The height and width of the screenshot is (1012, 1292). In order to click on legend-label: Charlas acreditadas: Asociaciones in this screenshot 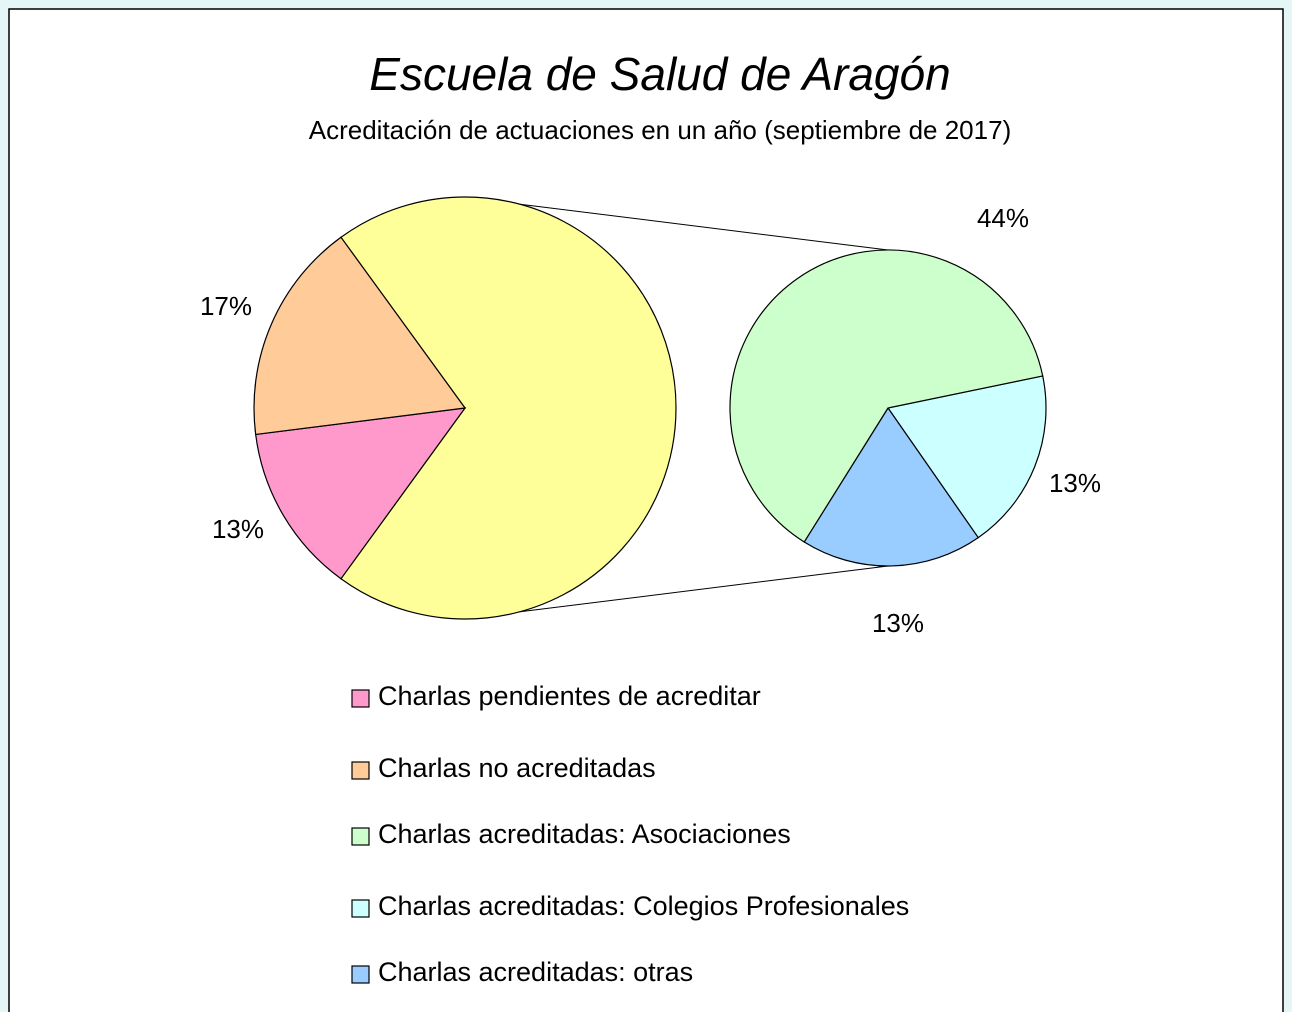, I will do `click(584, 834)`.